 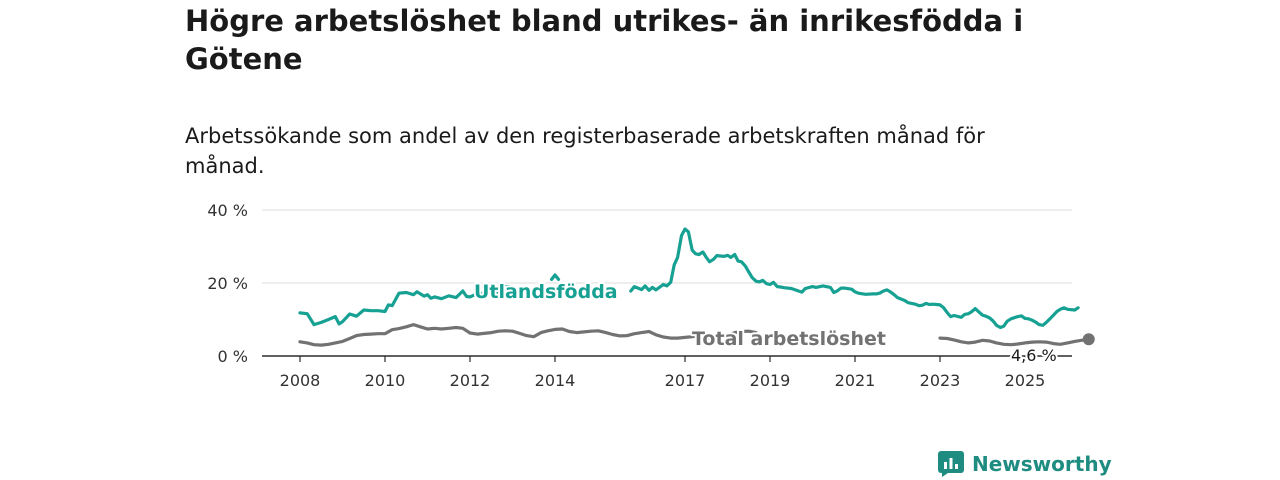 What do you see at coordinates (1088, 339) in the screenshot?
I see `last-value-marker` at bounding box center [1088, 339].